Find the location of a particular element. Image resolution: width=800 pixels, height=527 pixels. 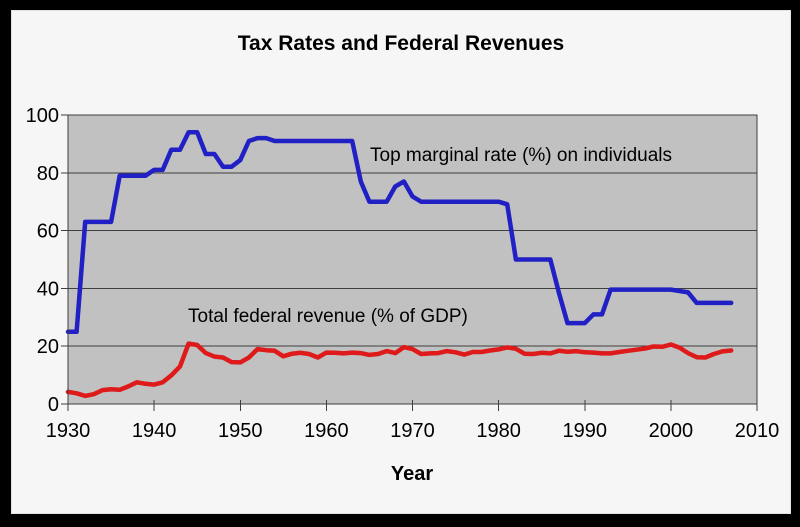

series-label-top-marginal-rate: Top marginal rate (%) on individuals is located at coordinates (521, 155).